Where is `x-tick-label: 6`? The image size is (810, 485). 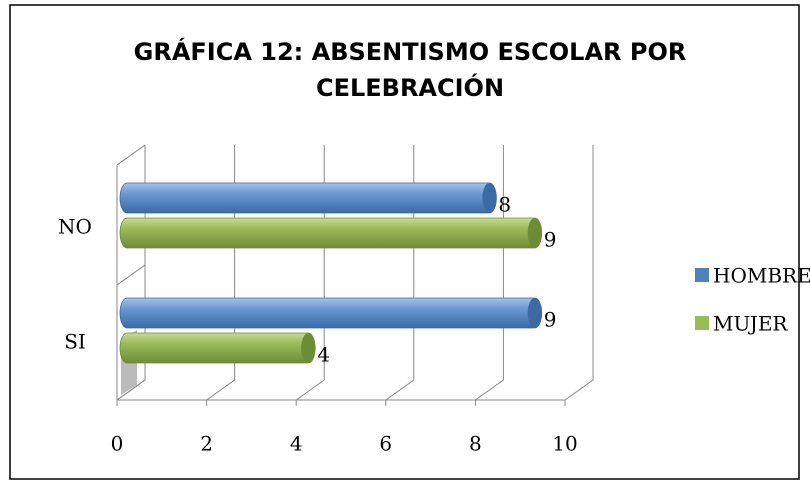 x-tick-label: 6 is located at coordinates (385, 444).